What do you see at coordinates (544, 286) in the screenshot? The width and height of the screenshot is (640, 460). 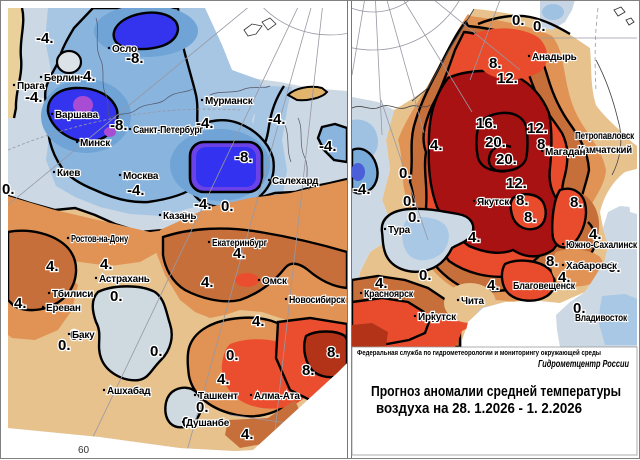 I see `svg-text: Благовещенск` at bounding box center [544, 286].